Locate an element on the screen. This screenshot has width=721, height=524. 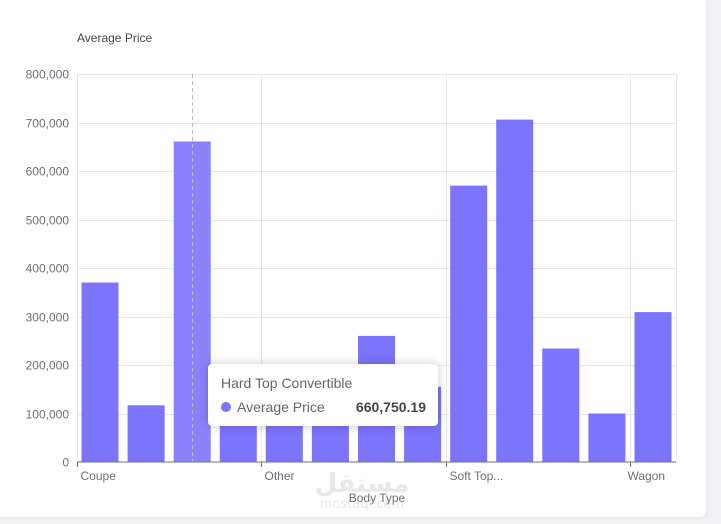
x-tick-label: Coupe is located at coordinates (99, 476).